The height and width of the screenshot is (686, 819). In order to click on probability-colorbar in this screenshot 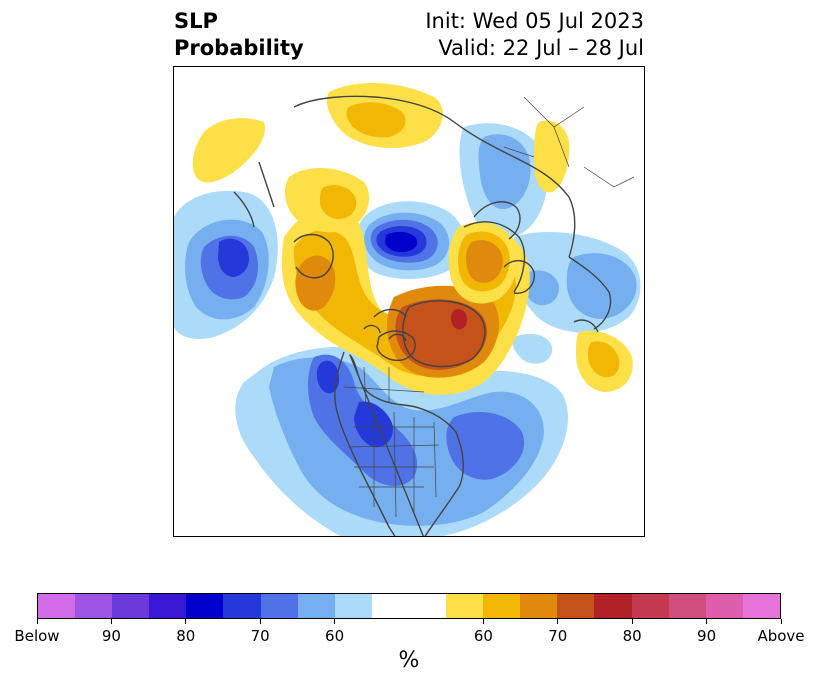, I will do `click(409, 606)`.